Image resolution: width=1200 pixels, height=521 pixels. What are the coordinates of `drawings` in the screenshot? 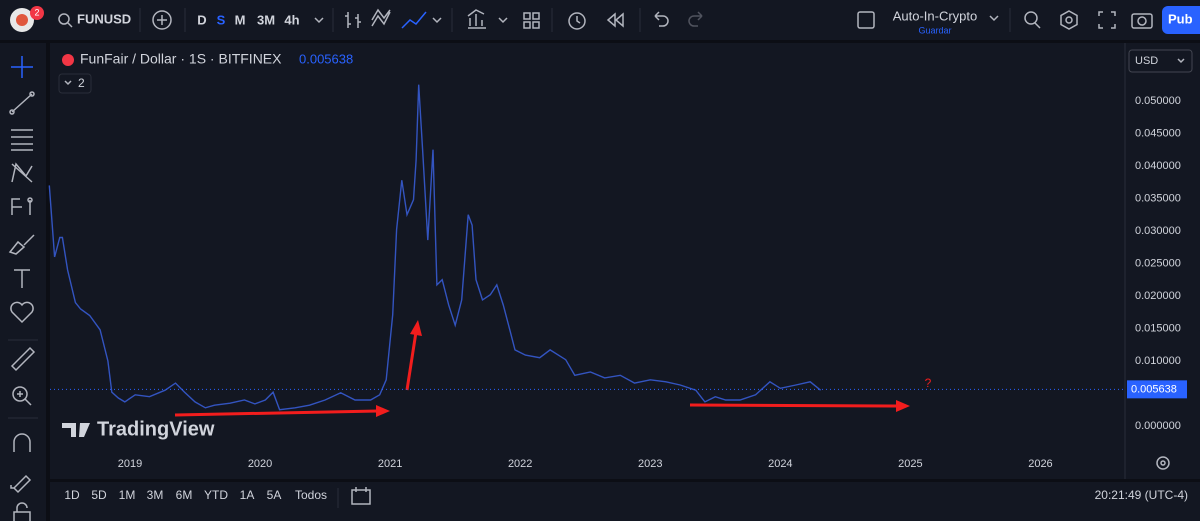 It's located at (542, 368).